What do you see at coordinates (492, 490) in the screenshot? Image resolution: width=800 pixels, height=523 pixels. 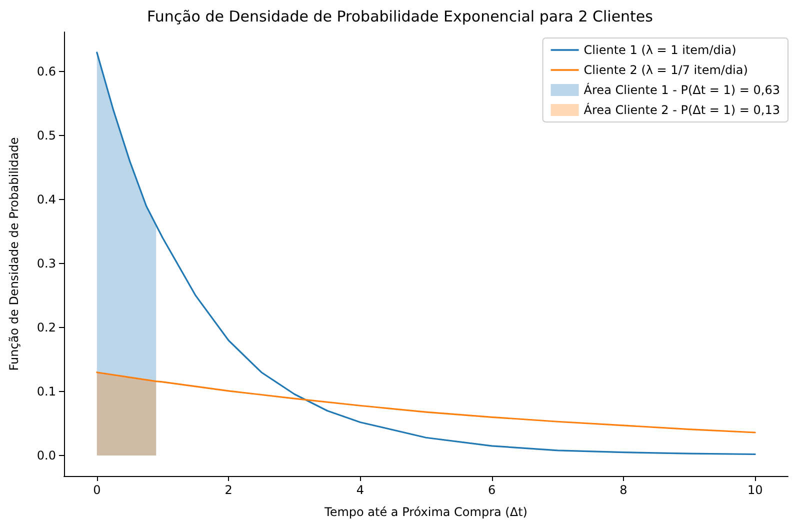 I see `x-tick-label: 6` at bounding box center [492, 490].